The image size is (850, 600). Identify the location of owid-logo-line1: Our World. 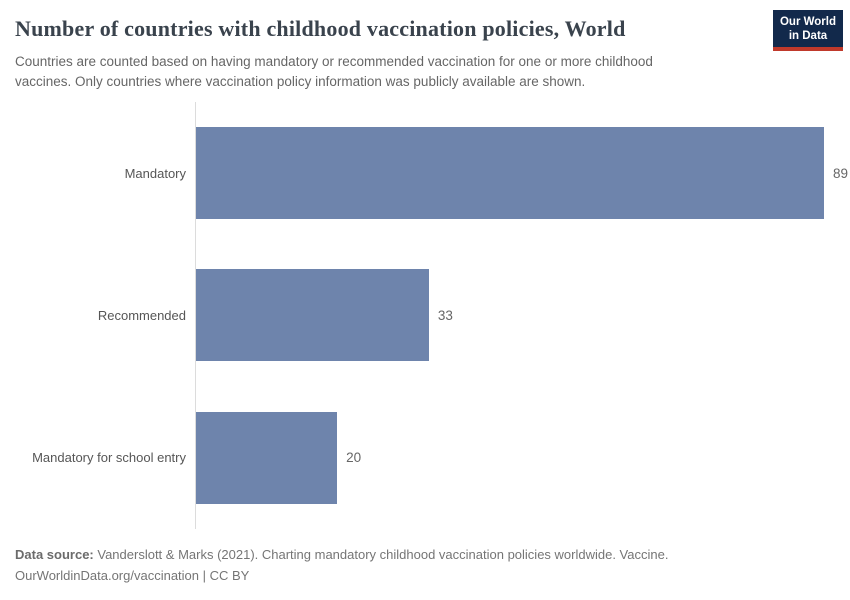
(807, 22).